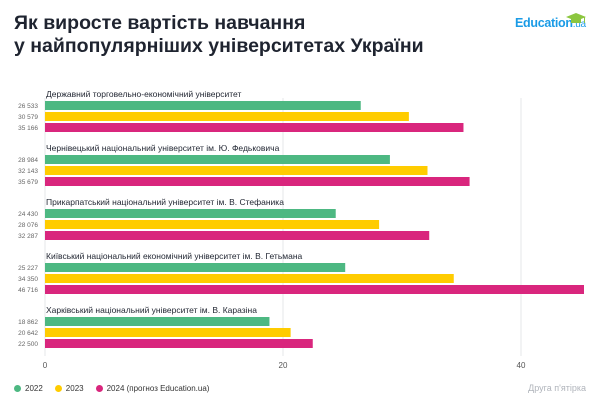 The image size is (600, 415). Describe the element at coordinates (28, 128) in the screenshot. I see `value-label: 35 166` at that location.